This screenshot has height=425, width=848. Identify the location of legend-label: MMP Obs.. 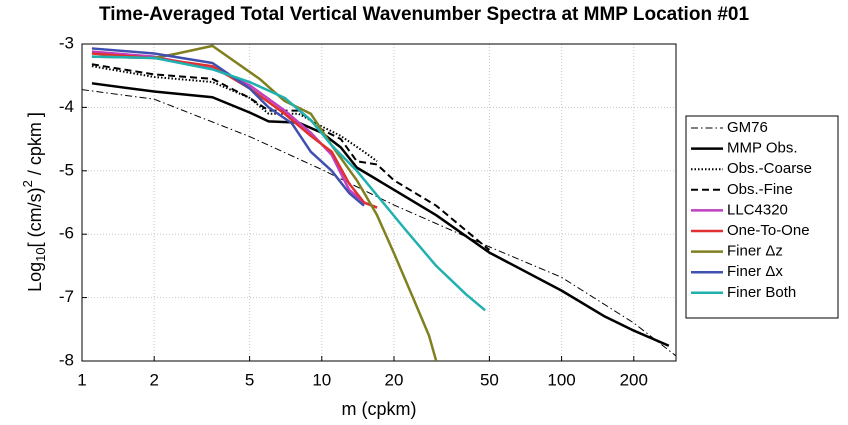
(762, 148).